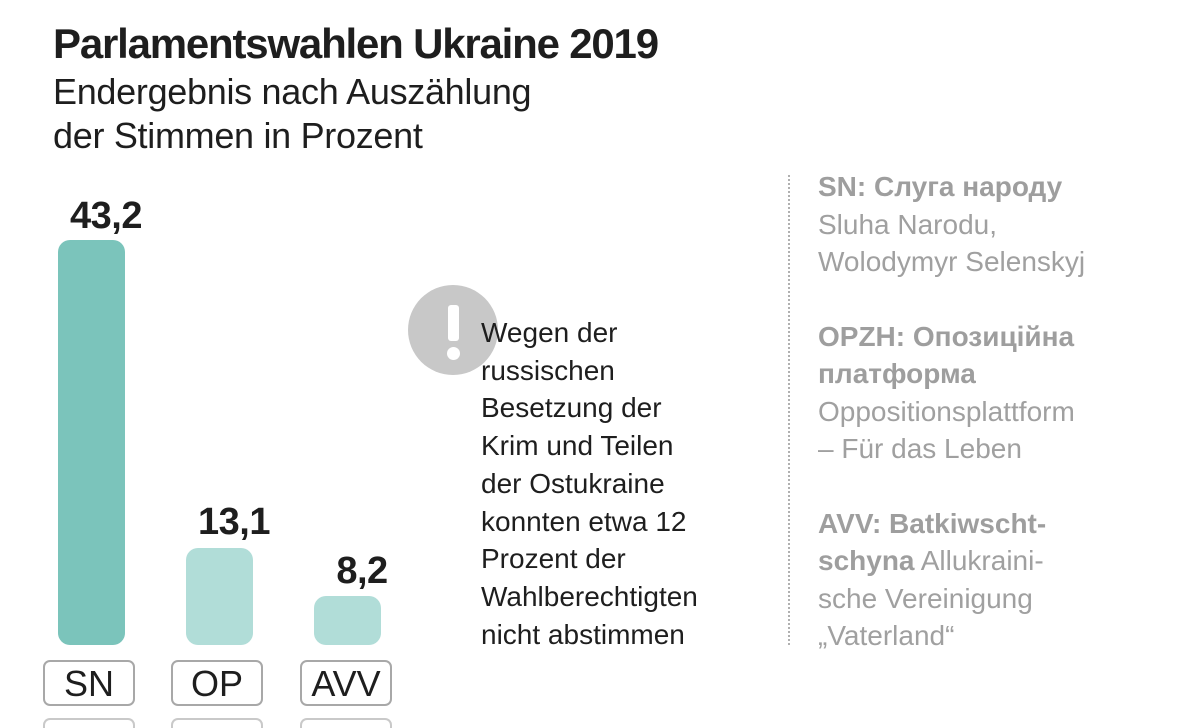 This screenshot has width=1200, height=728. I want to click on legend-text: „Vaterland“, so click(886, 635).